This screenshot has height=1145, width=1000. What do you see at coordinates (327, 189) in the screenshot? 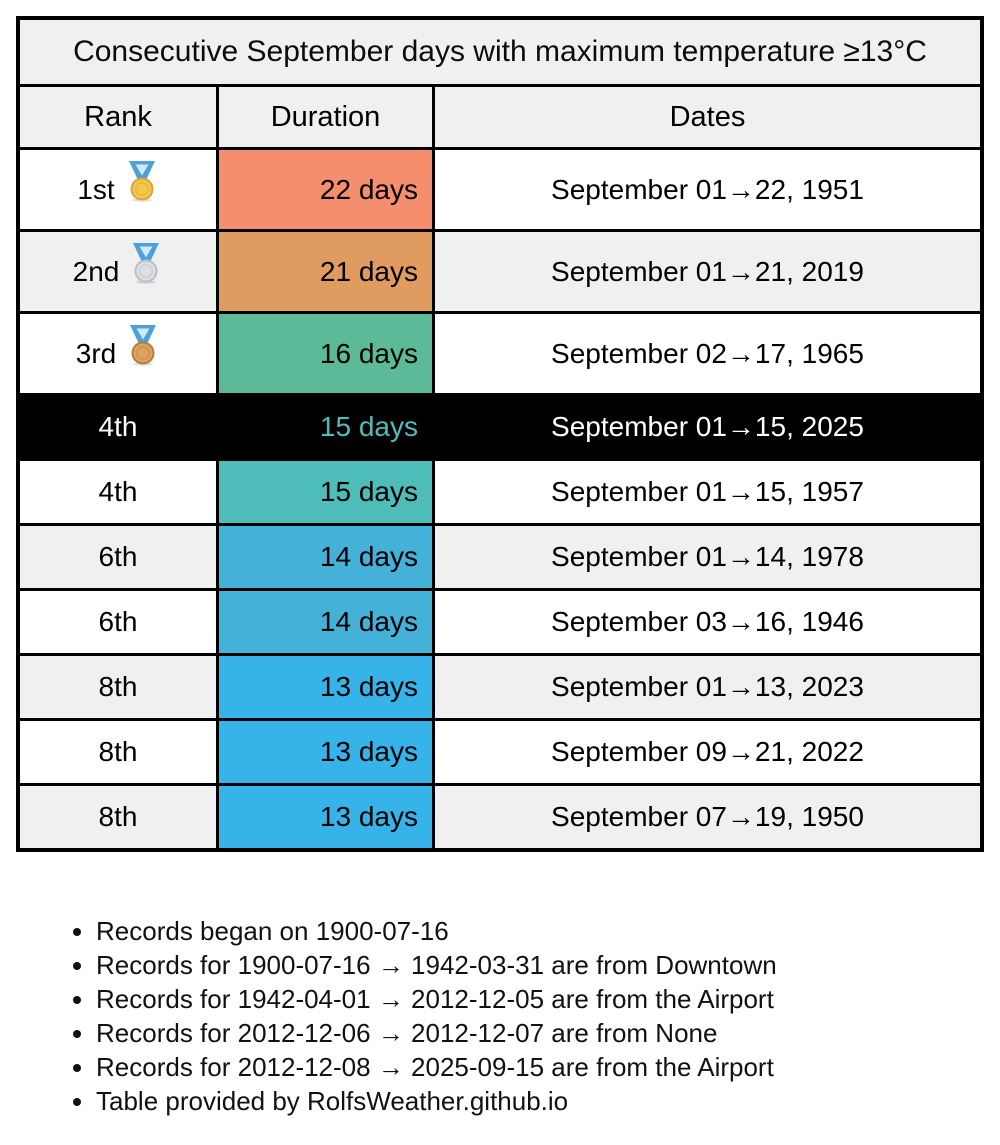
I see `duration-cell: 22 days` at bounding box center [327, 189].